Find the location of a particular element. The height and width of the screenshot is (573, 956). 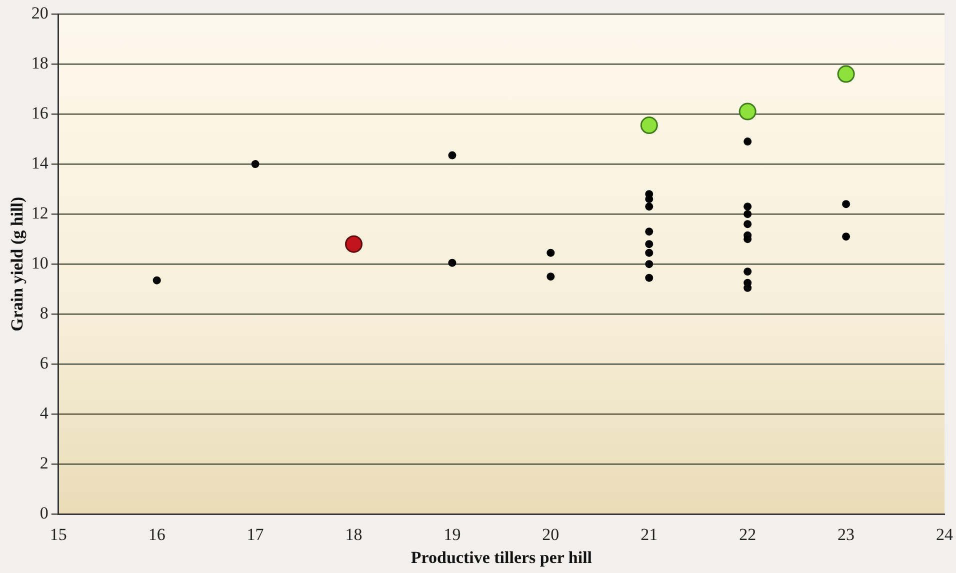

x-tick-label: 24 is located at coordinates (945, 534).